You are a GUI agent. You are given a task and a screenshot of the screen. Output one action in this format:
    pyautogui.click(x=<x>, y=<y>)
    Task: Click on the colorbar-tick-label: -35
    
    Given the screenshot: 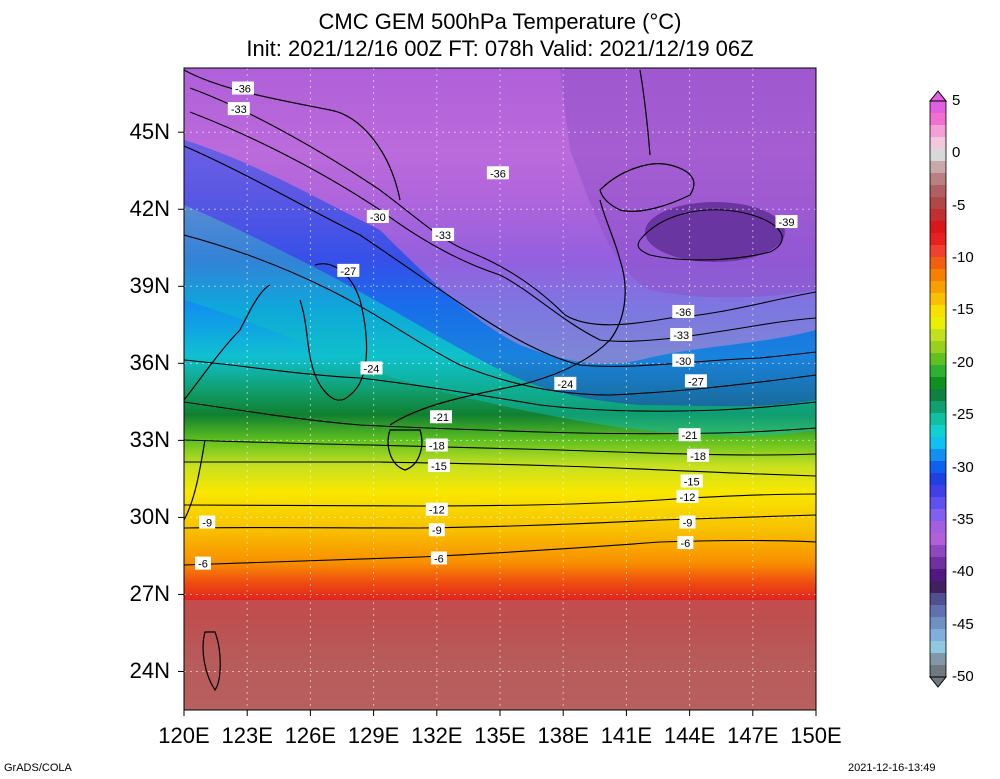 What is the action you would take?
    pyautogui.click(x=963, y=519)
    